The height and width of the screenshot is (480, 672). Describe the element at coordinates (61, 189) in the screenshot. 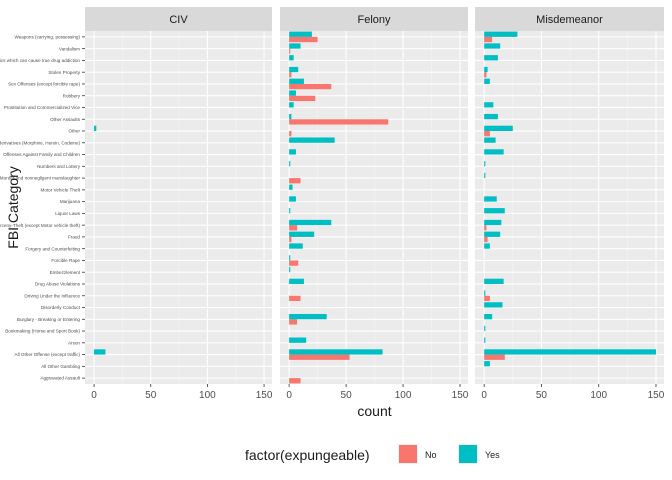

I see `y-tick-label: Motor Vehicle Theft` at that location.